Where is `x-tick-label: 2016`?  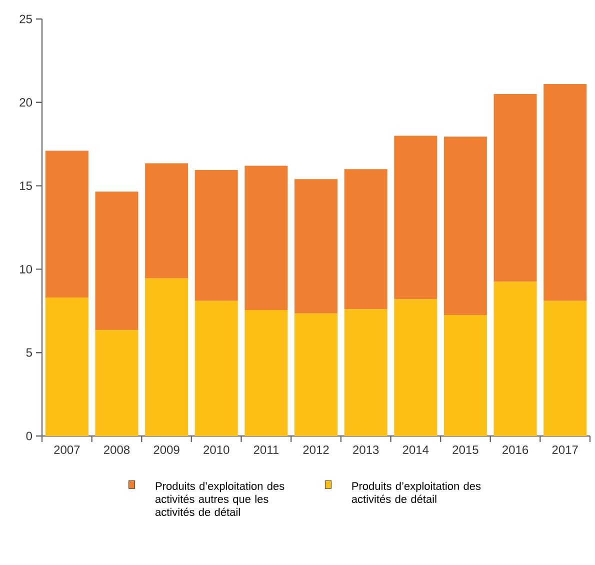 x-tick-label: 2016 is located at coordinates (515, 450).